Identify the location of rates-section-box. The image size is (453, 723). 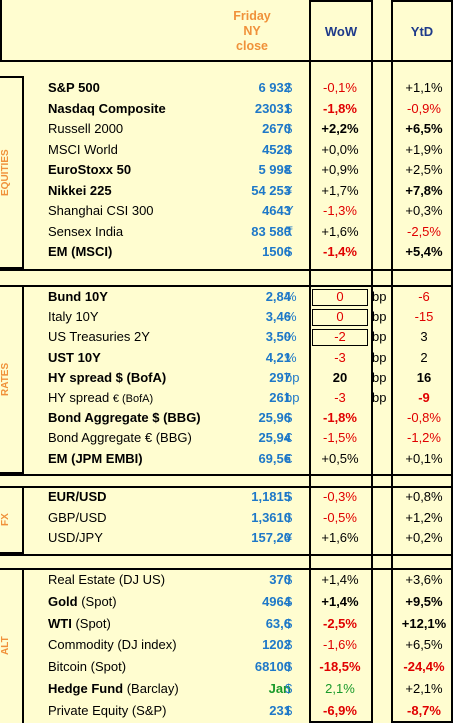
(12, 379).